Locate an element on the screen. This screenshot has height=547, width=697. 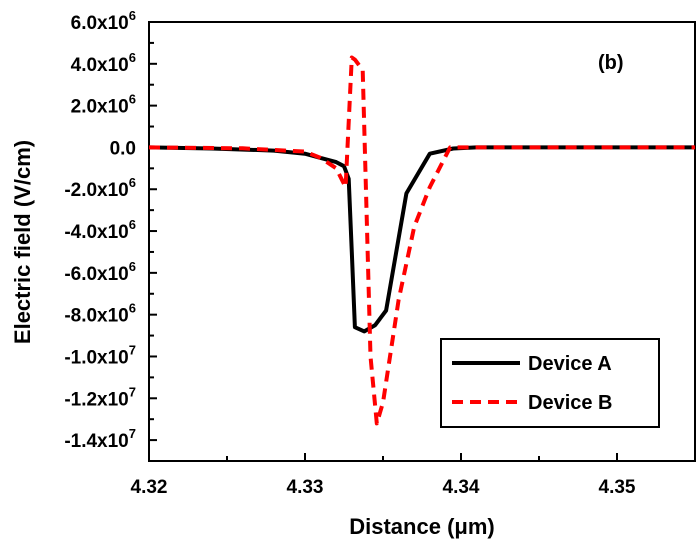
y-axis-title: Electric field (V/cm) is located at coordinates (22, 242).